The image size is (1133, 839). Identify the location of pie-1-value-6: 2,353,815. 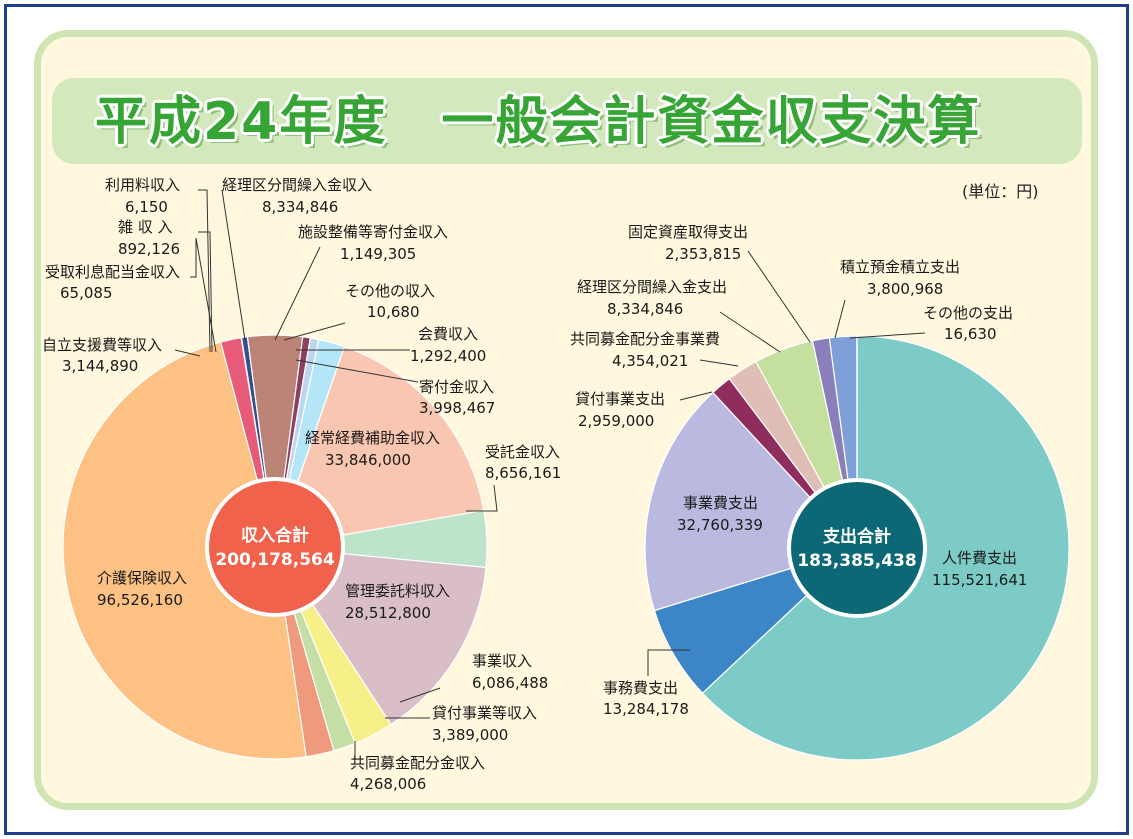
(703, 254).